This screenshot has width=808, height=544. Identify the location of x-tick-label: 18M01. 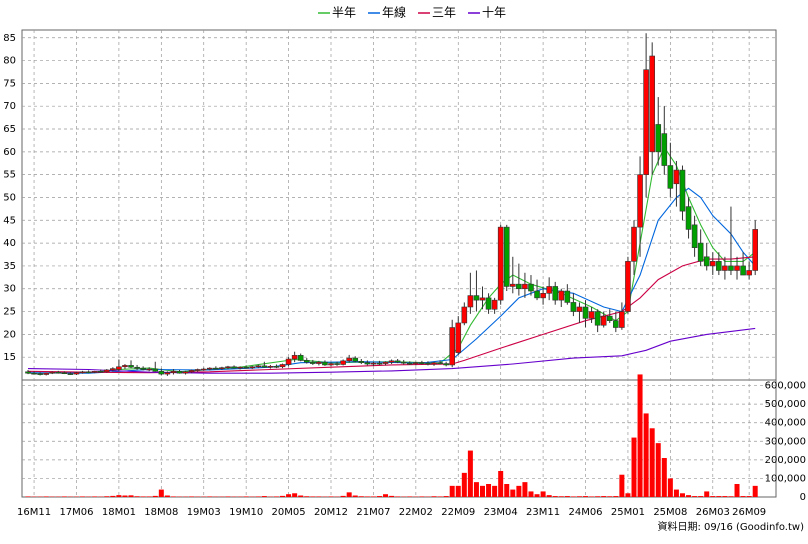
(119, 512).